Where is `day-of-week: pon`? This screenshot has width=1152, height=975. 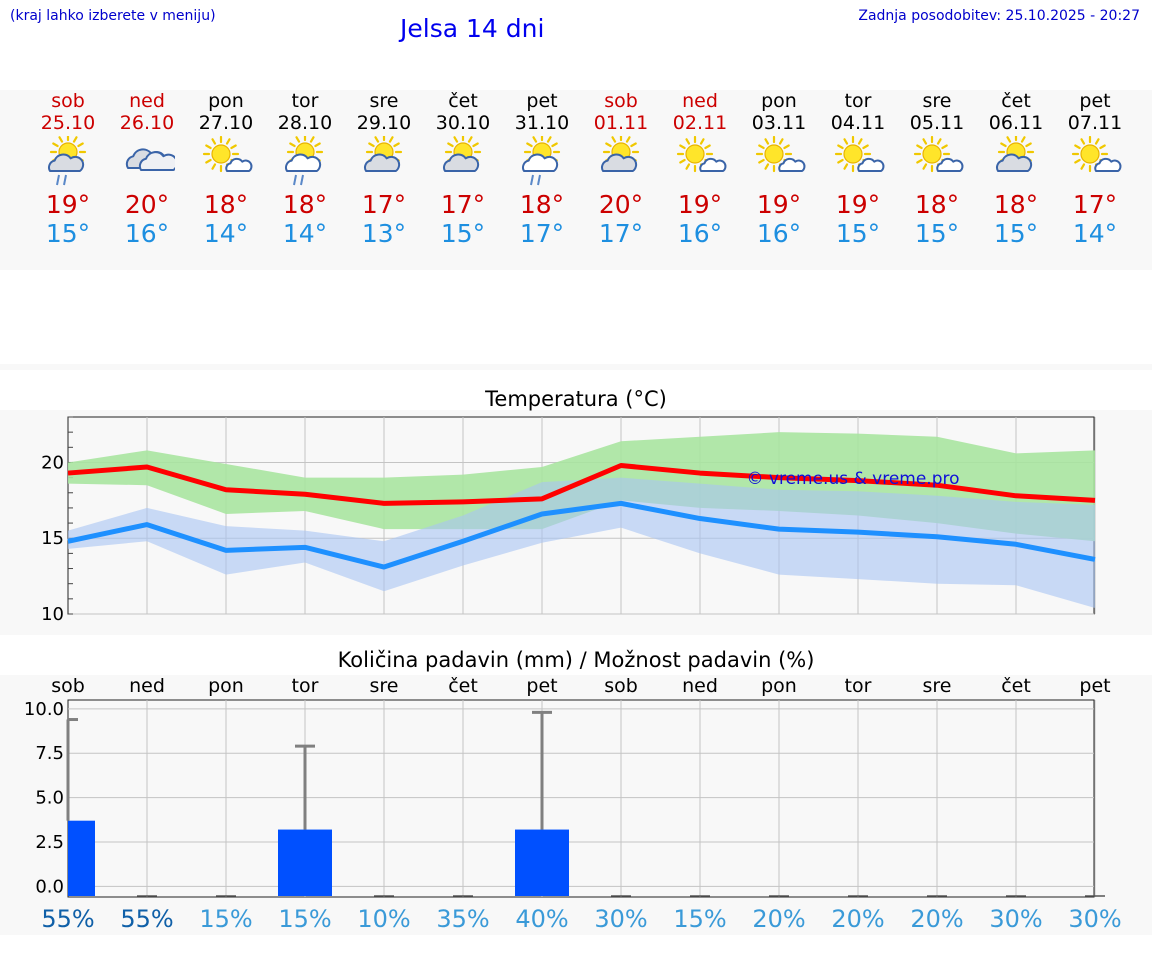 day-of-week: pon is located at coordinates (226, 101).